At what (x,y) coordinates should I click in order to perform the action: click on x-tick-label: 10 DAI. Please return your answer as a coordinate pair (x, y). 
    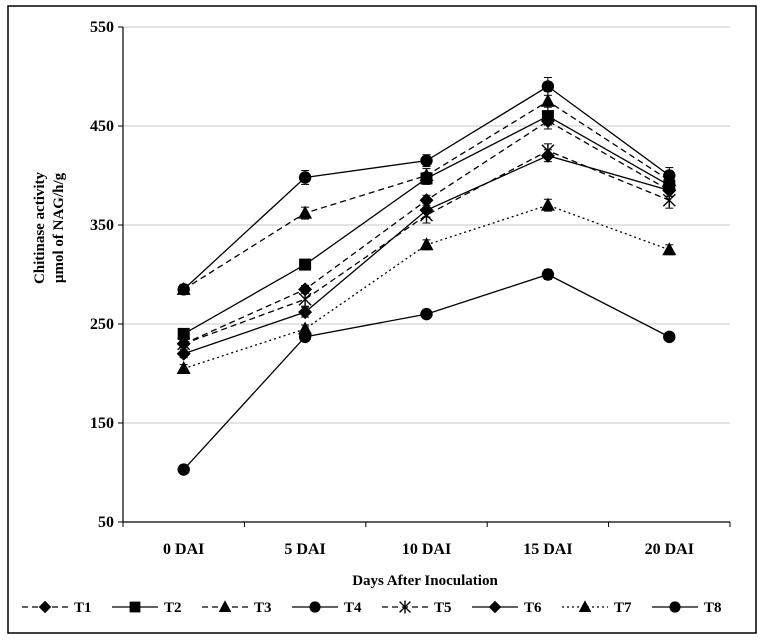
    Looking at the image, I should click on (426, 549).